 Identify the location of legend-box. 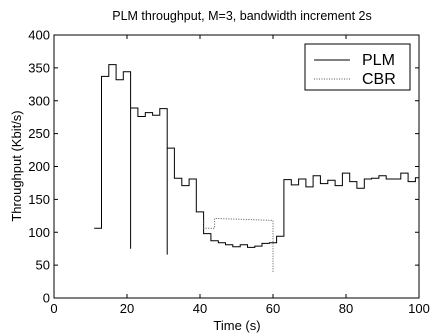
(357, 67).